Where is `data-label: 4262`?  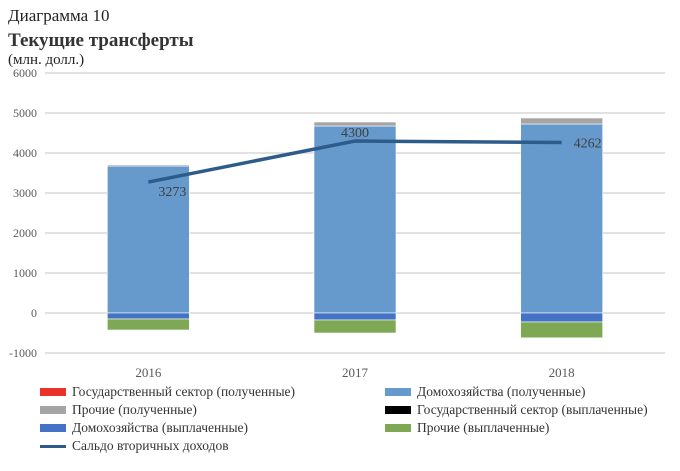
data-label: 4262 is located at coordinates (588, 144).